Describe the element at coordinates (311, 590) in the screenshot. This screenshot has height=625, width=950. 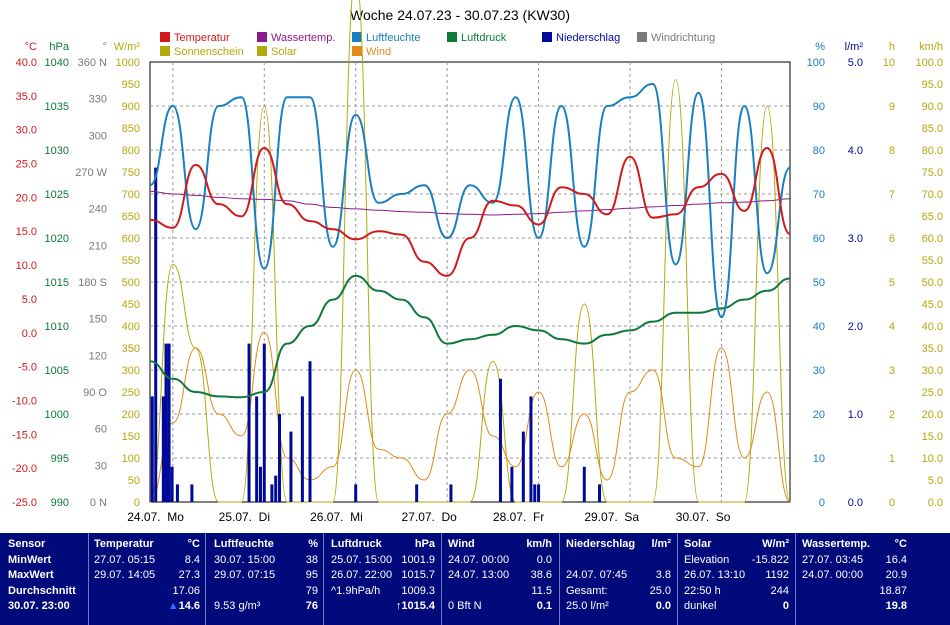
I see `hum-avg-value: 79` at that location.